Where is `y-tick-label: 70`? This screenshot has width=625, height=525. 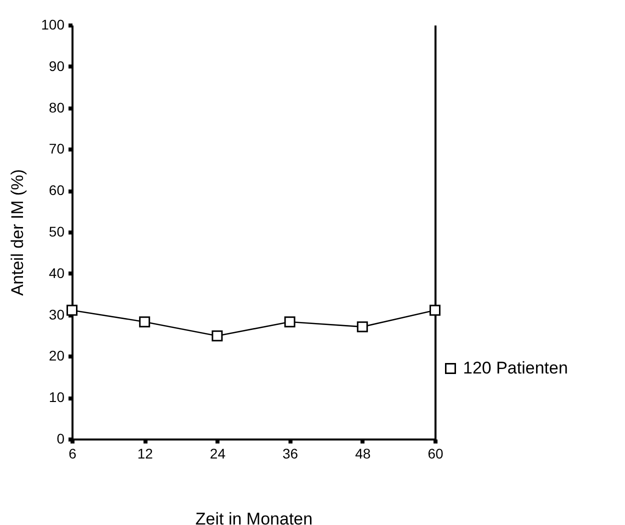
y-tick-label: 70 is located at coordinates (56, 148).